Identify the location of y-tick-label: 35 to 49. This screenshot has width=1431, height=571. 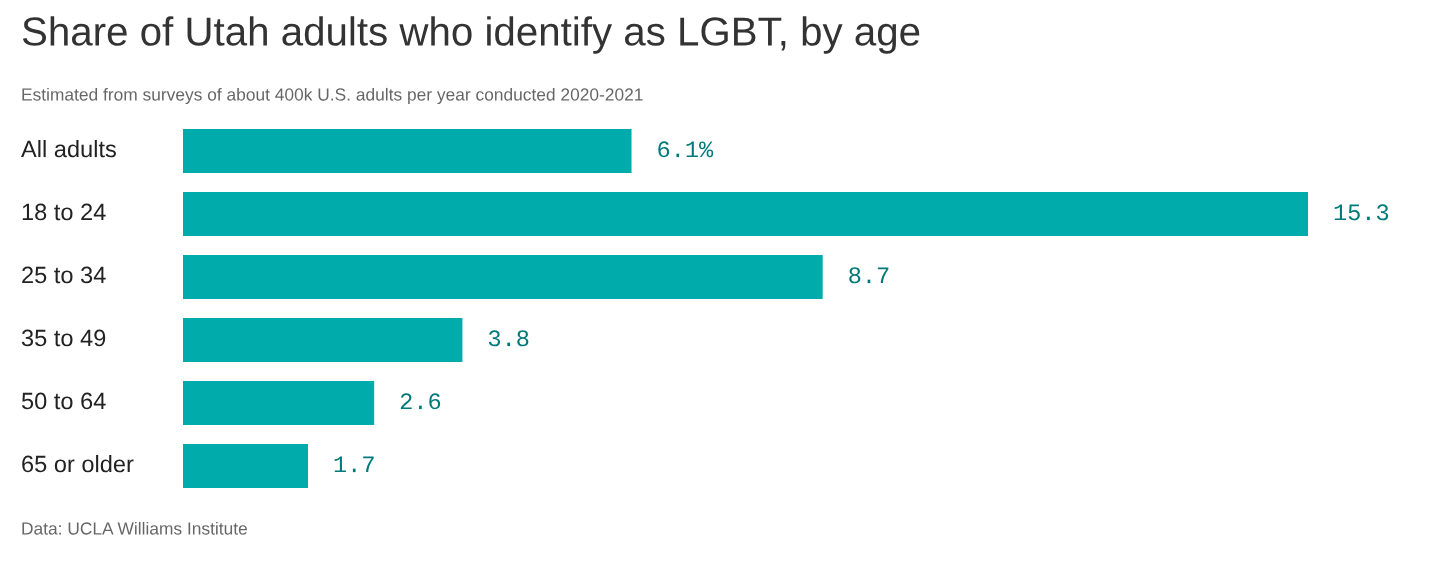
(63, 338).